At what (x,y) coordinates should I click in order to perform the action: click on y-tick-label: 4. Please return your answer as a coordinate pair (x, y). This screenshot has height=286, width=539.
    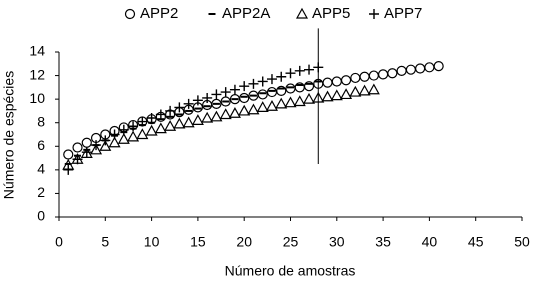
    Looking at the image, I should click on (41, 169).